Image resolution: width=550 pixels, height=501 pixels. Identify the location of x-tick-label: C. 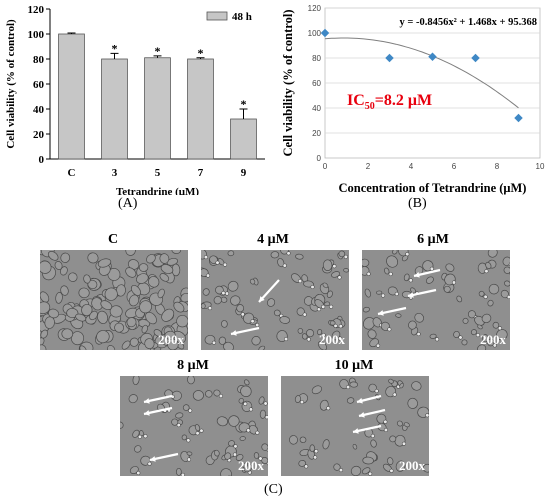
(72, 173).